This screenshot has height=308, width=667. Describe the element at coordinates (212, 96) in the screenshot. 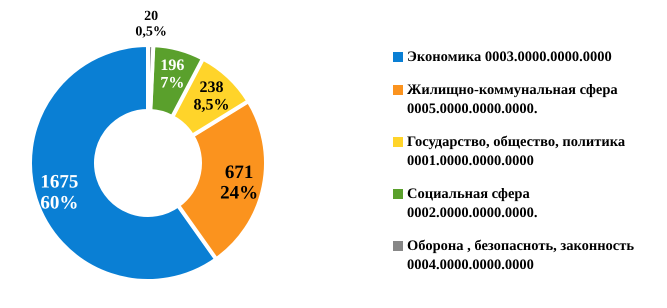

I see `data-label: 238 8,5%` at that location.